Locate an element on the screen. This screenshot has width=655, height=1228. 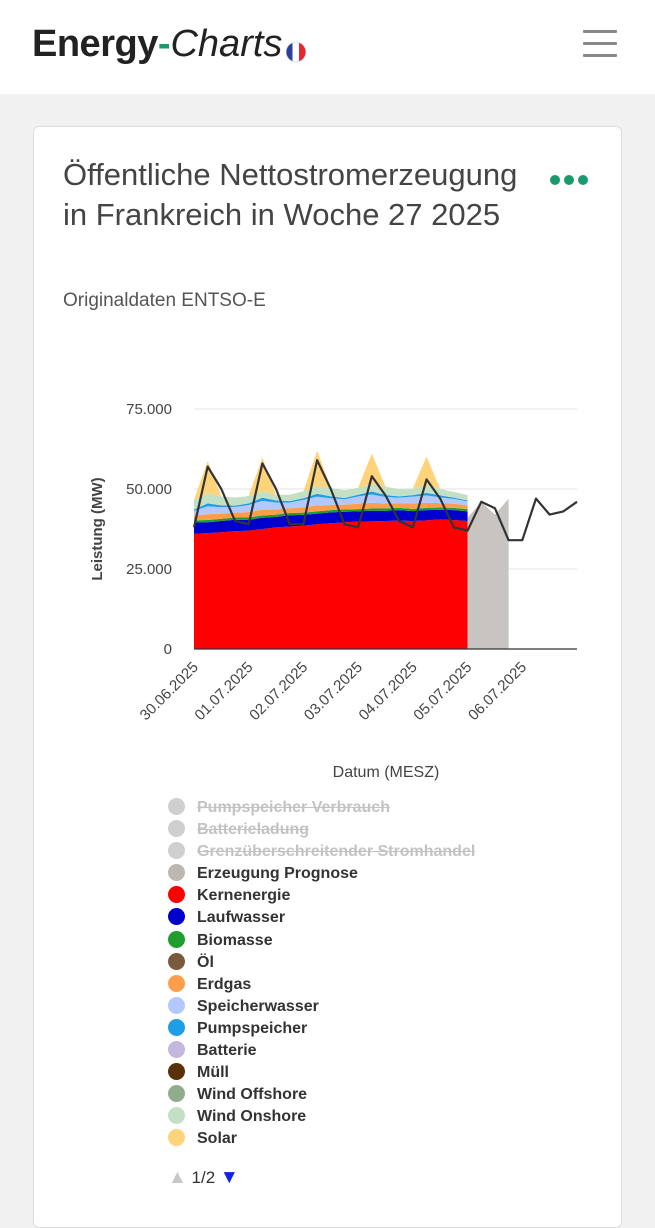
legend-item: Pumpspeicher is located at coordinates (321, 1029).